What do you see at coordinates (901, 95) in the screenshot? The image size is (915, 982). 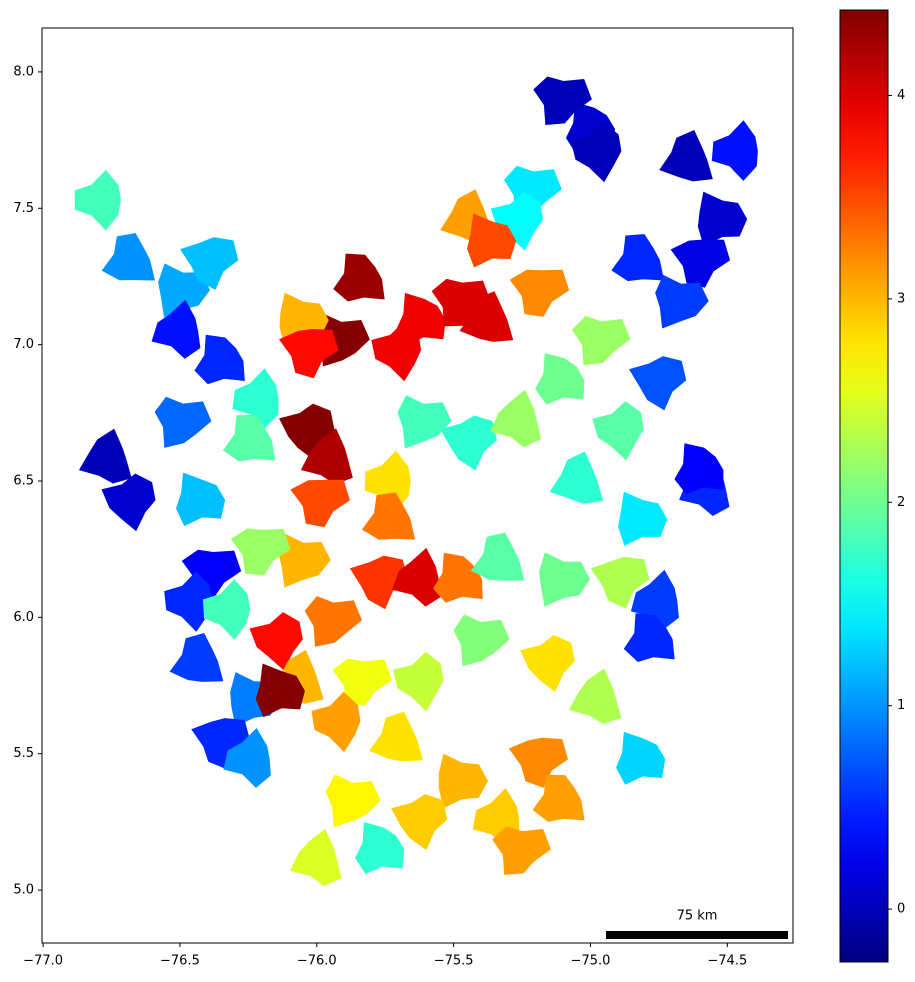 I see `colorbar-tick-label: 4` at bounding box center [901, 95].